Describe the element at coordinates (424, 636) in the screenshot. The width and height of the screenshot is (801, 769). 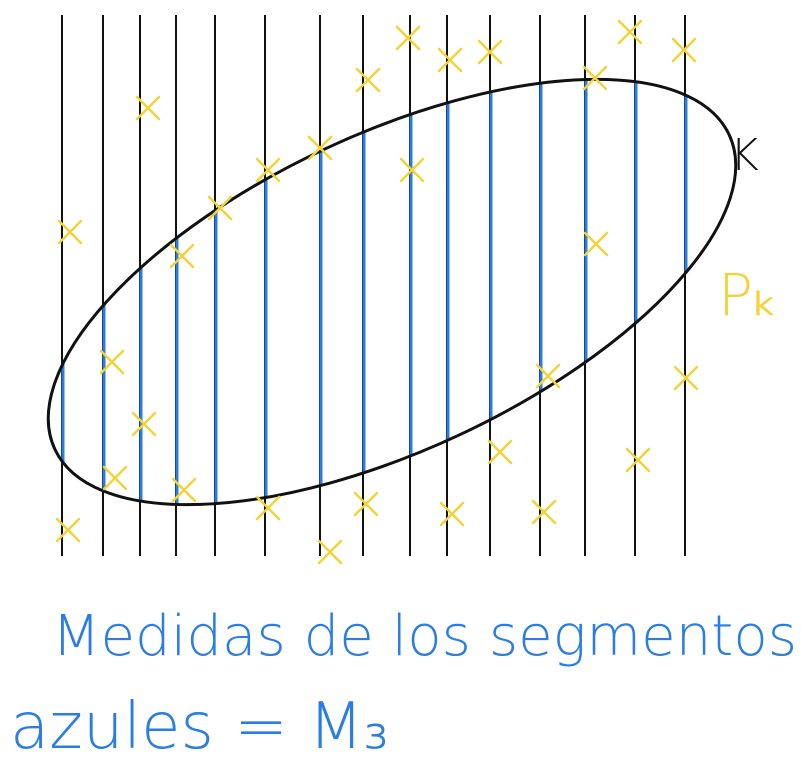
I see `caption-line: Medidas de los segmentos` at that location.